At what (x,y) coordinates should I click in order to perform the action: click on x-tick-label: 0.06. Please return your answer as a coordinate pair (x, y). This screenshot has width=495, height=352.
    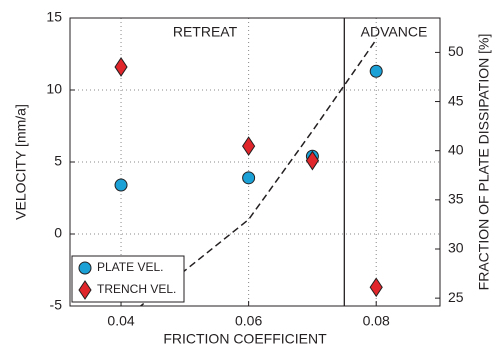
    Looking at the image, I should click on (248, 321).